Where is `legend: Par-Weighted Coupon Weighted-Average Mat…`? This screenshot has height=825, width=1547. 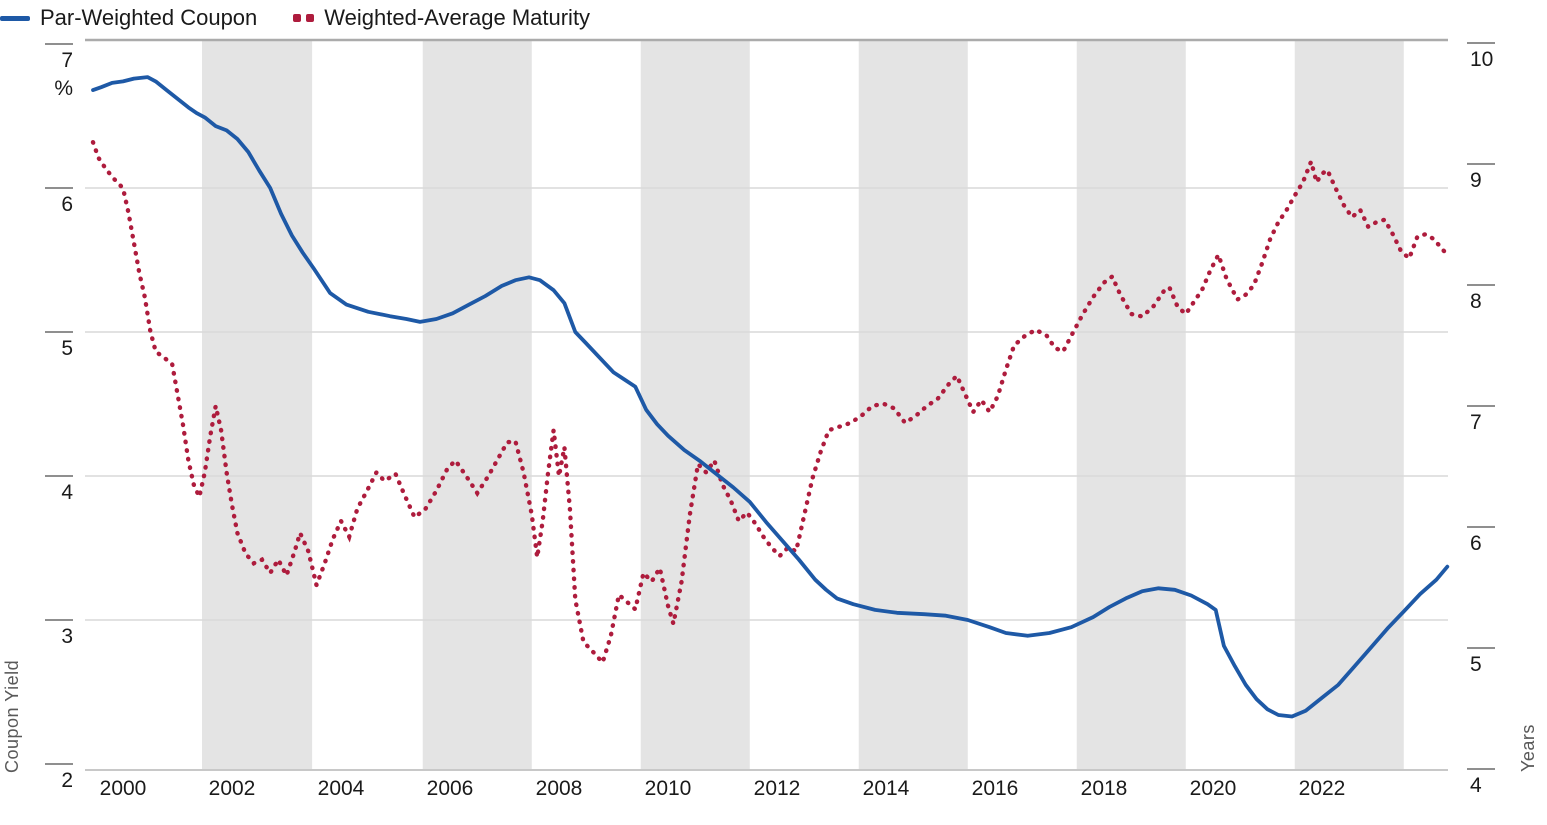 legend: Par-Weighted Coupon Weighted-Average Mat… is located at coordinates (295, 18).